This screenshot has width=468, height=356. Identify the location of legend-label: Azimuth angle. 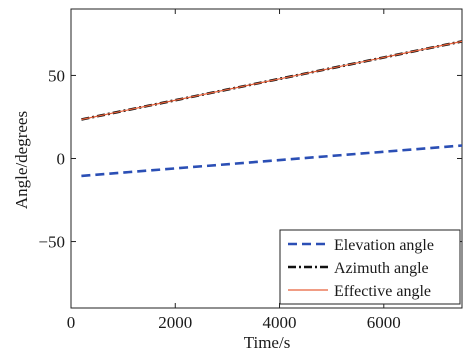
(381, 268).